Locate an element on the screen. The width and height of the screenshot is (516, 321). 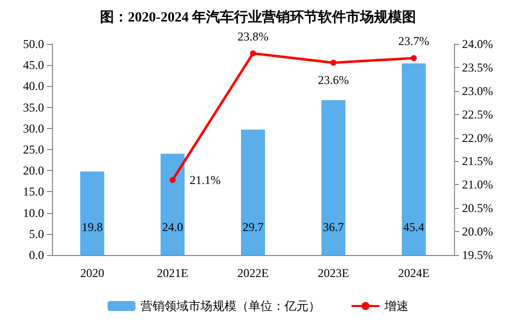
y2-tick-label: 24.0% is located at coordinates (477, 44).